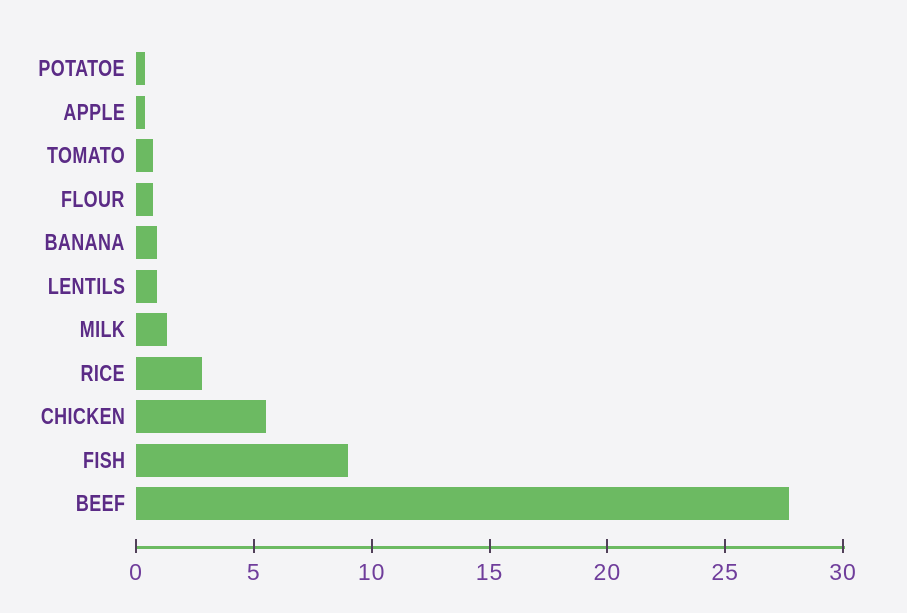  I want to click on axis-tick-label: 10, so click(371, 572).